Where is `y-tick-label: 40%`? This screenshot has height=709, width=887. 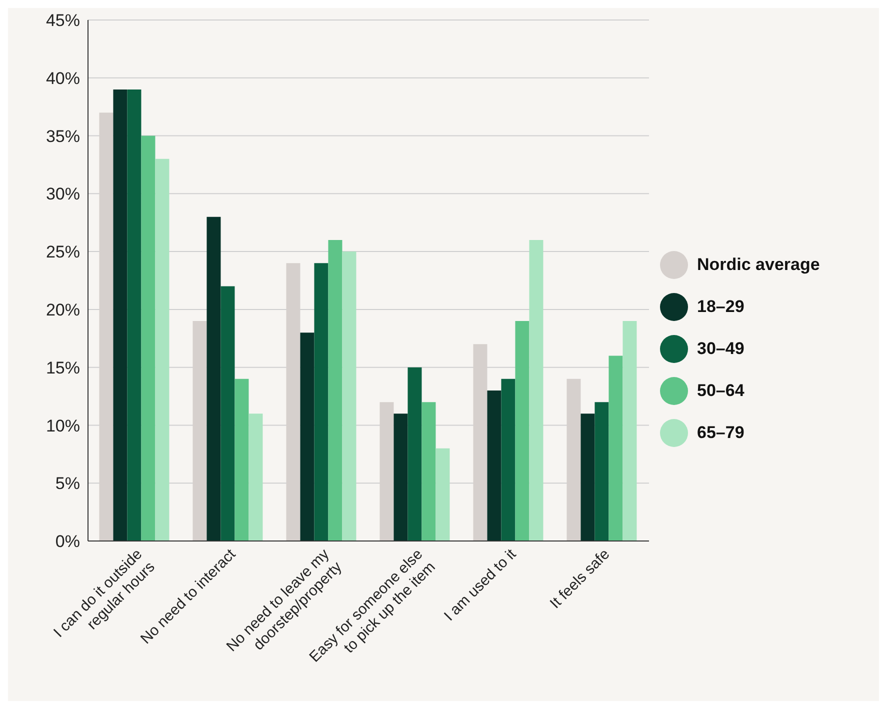
y-tick-label: 40% is located at coordinates (63, 78).